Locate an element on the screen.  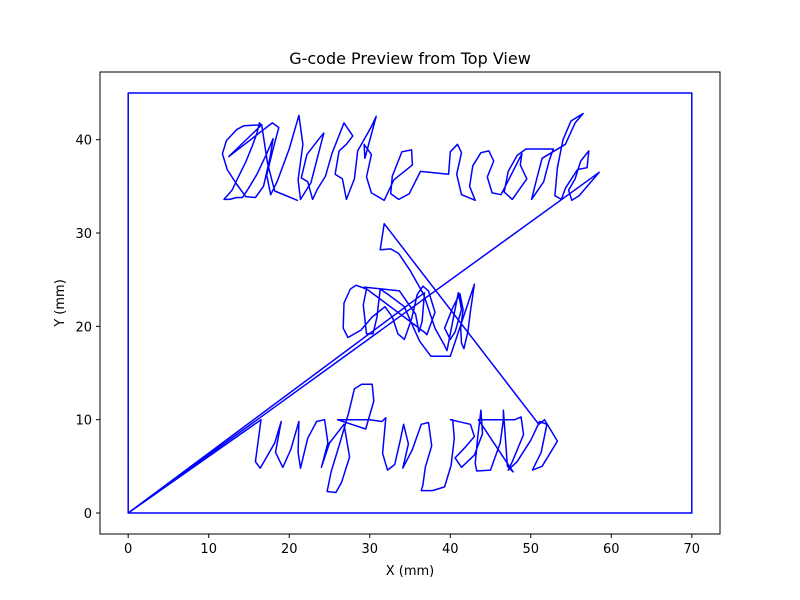
y-axis-ticks: 0 10 20 30 40 is located at coordinates (87, 328).